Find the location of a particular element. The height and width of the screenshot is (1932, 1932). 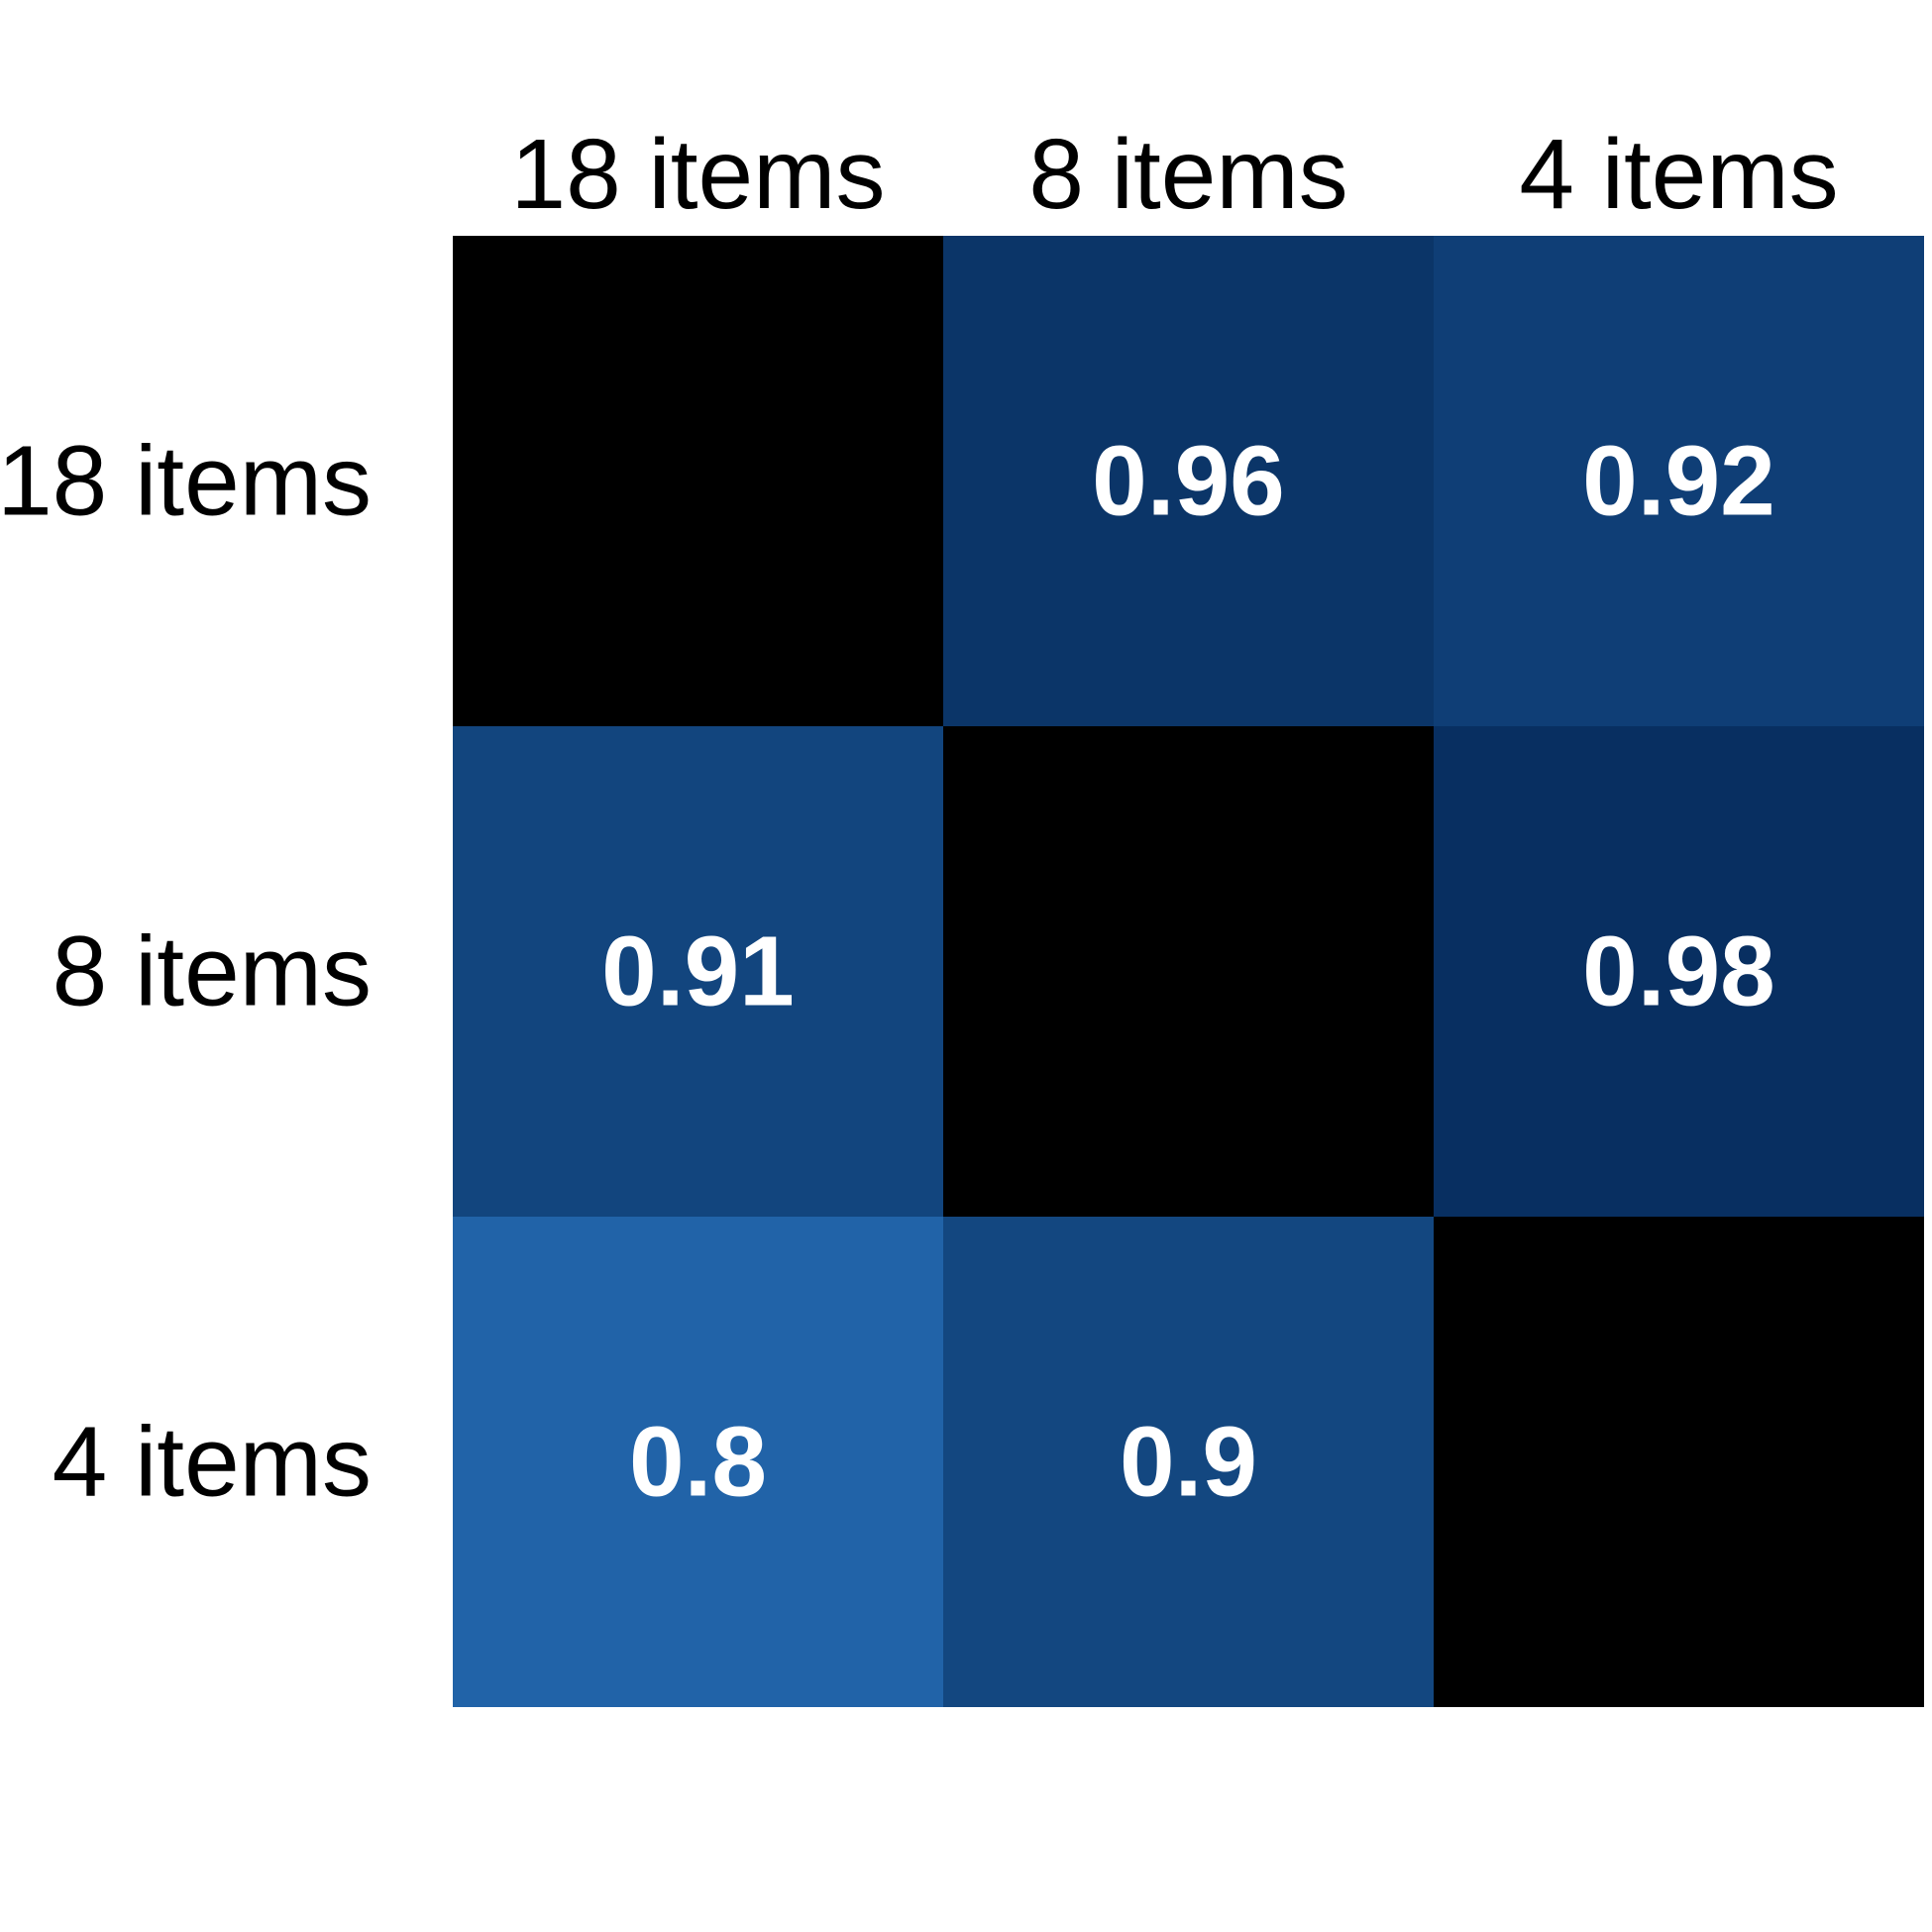

heatmap-cell-r1-c0 is located at coordinates (698, 971).